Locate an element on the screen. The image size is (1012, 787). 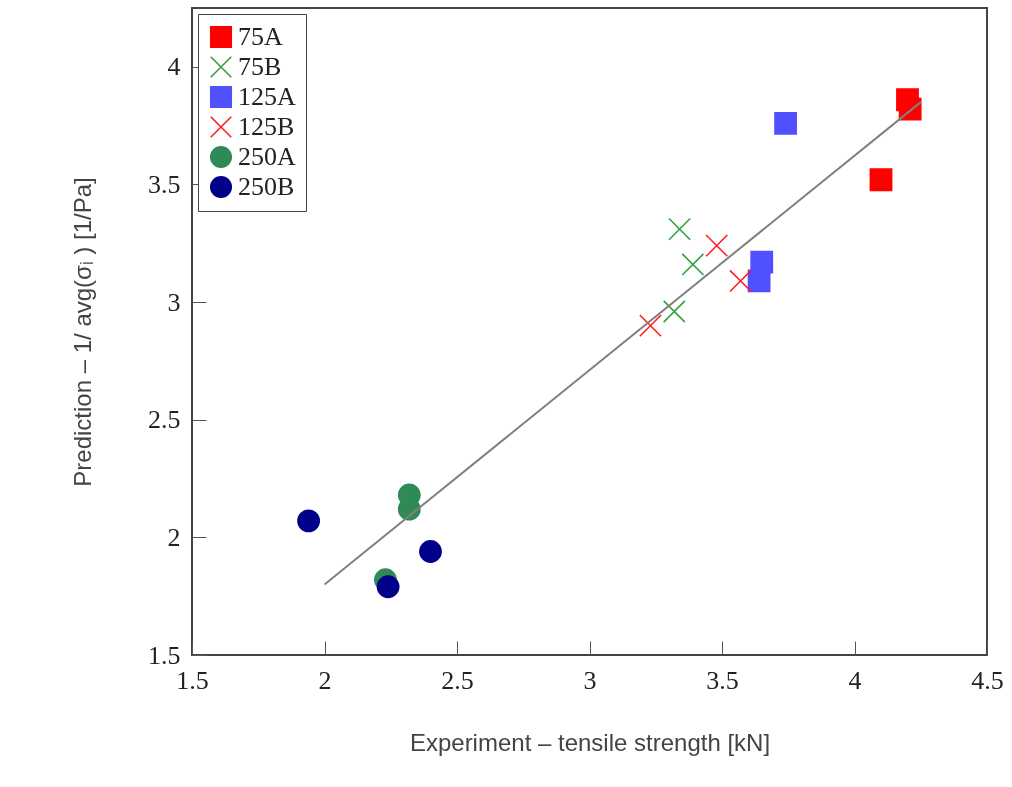
y-tick-label: 2 is located at coordinates (174, 537).